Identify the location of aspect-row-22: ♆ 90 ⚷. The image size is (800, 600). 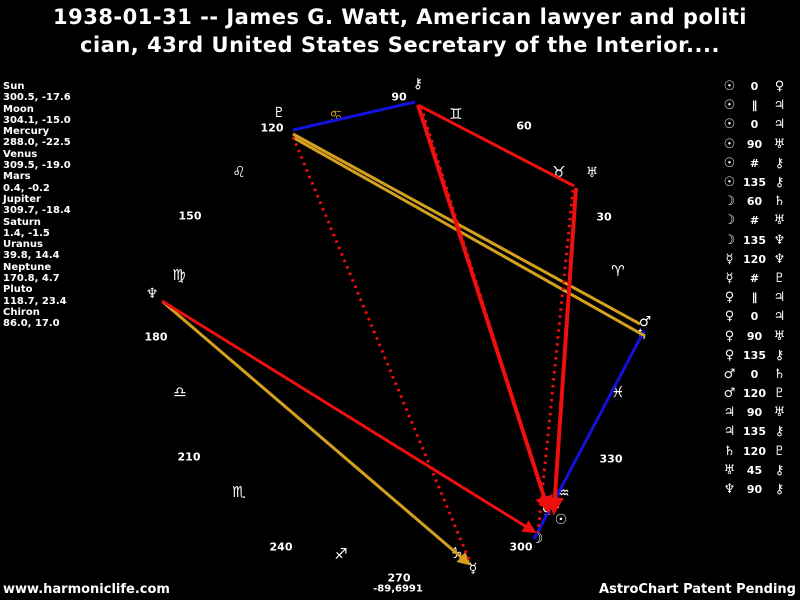
(754, 489).